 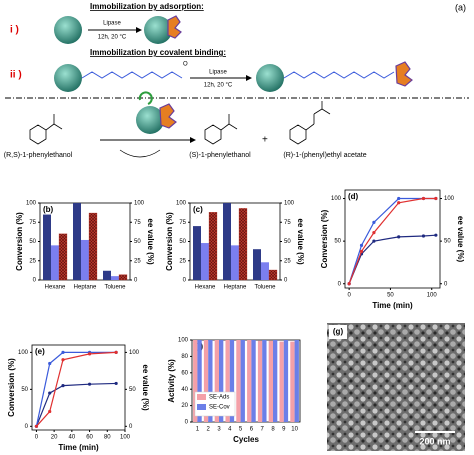 I want to click on y-tick-label: 25, so click(x=182, y=261).